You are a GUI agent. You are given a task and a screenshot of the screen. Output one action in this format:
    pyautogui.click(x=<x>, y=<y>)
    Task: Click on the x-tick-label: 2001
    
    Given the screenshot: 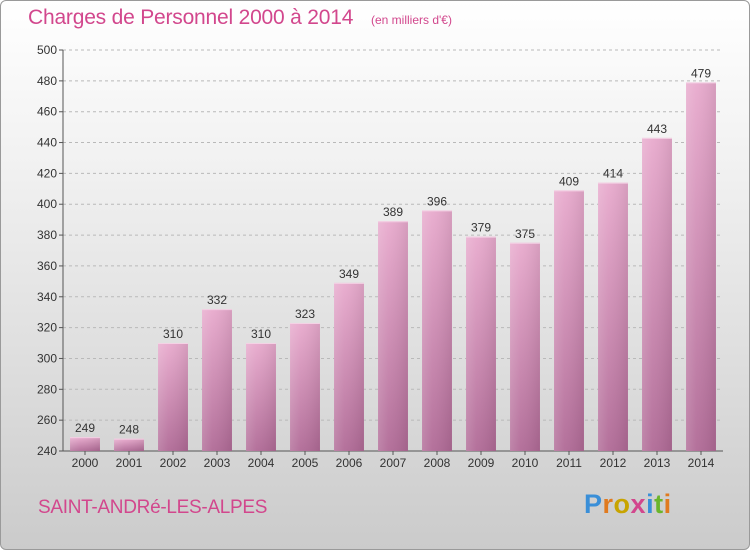 What is the action you would take?
    pyautogui.click(x=129, y=463)
    